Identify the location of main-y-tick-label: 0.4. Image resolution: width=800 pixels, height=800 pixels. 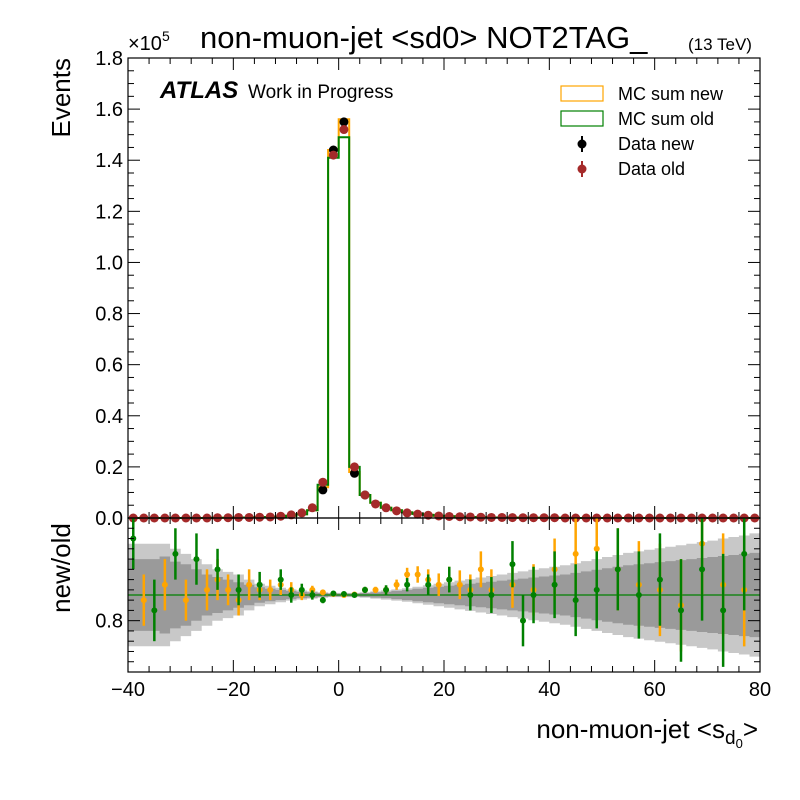
(109, 417).